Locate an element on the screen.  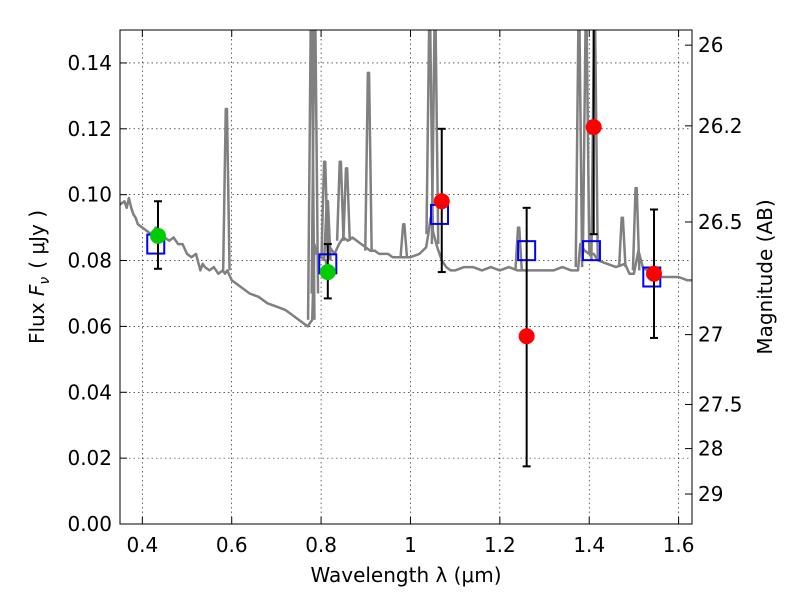
x-tick-label: 0.6 is located at coordinates (232, 545).